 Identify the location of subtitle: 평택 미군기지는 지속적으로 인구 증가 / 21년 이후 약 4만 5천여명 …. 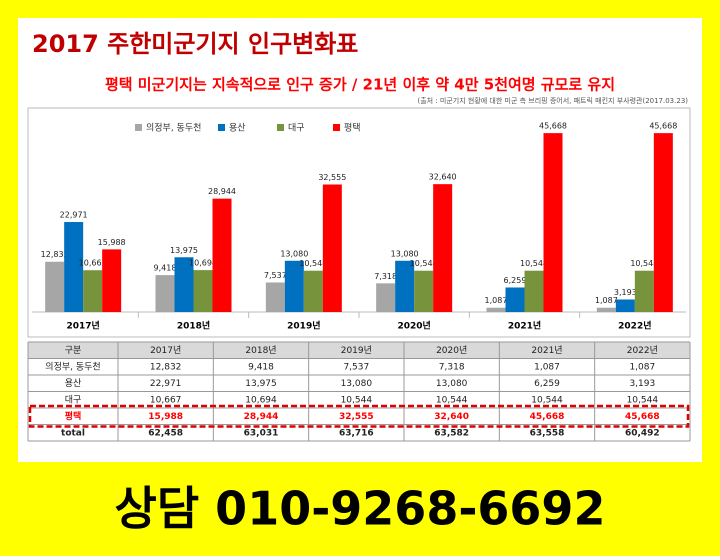
(360, 85).